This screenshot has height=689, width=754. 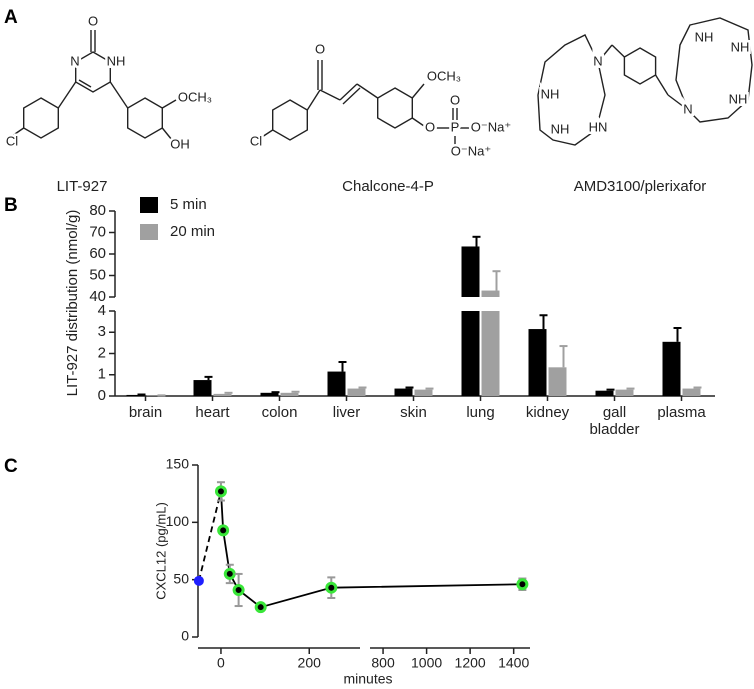 I want to click on x-tick-label: 1400, so click(x=513, y=663).